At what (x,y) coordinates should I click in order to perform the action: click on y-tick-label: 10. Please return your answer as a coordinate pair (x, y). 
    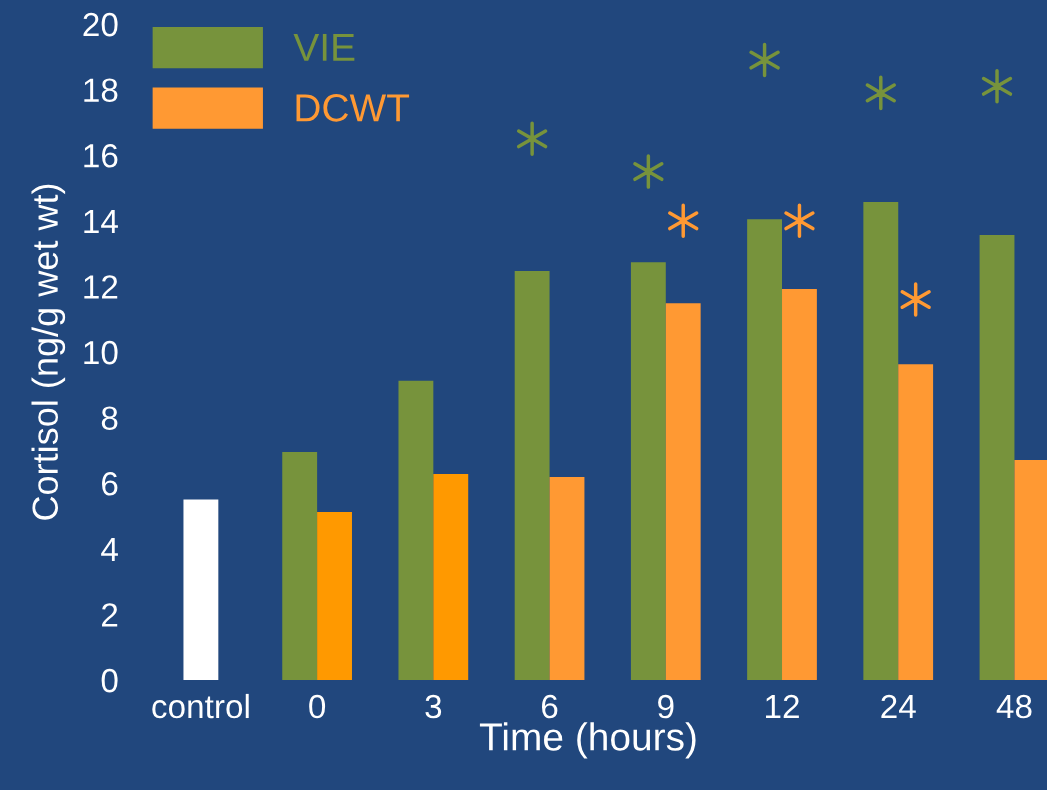
    Looking at the image, I should click on (101, 352).